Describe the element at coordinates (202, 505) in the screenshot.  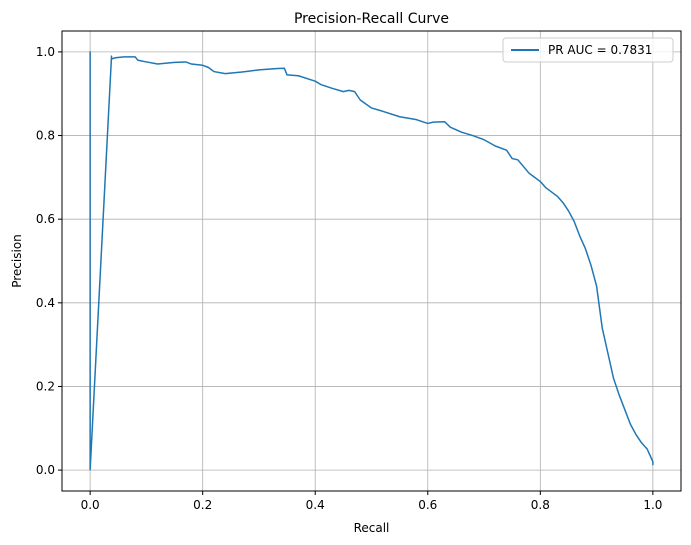
I see `x-tick-label: 0.2` at that location.